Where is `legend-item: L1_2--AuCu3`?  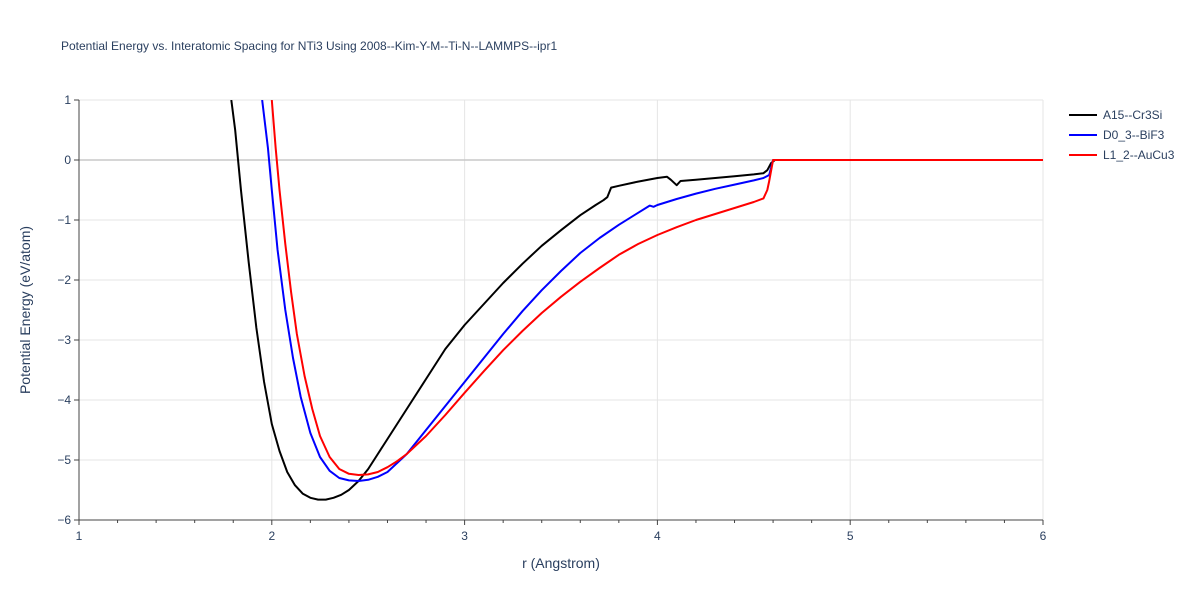 legend-item: L1_2--AuCu3 is located at coordinates (1122, 155).